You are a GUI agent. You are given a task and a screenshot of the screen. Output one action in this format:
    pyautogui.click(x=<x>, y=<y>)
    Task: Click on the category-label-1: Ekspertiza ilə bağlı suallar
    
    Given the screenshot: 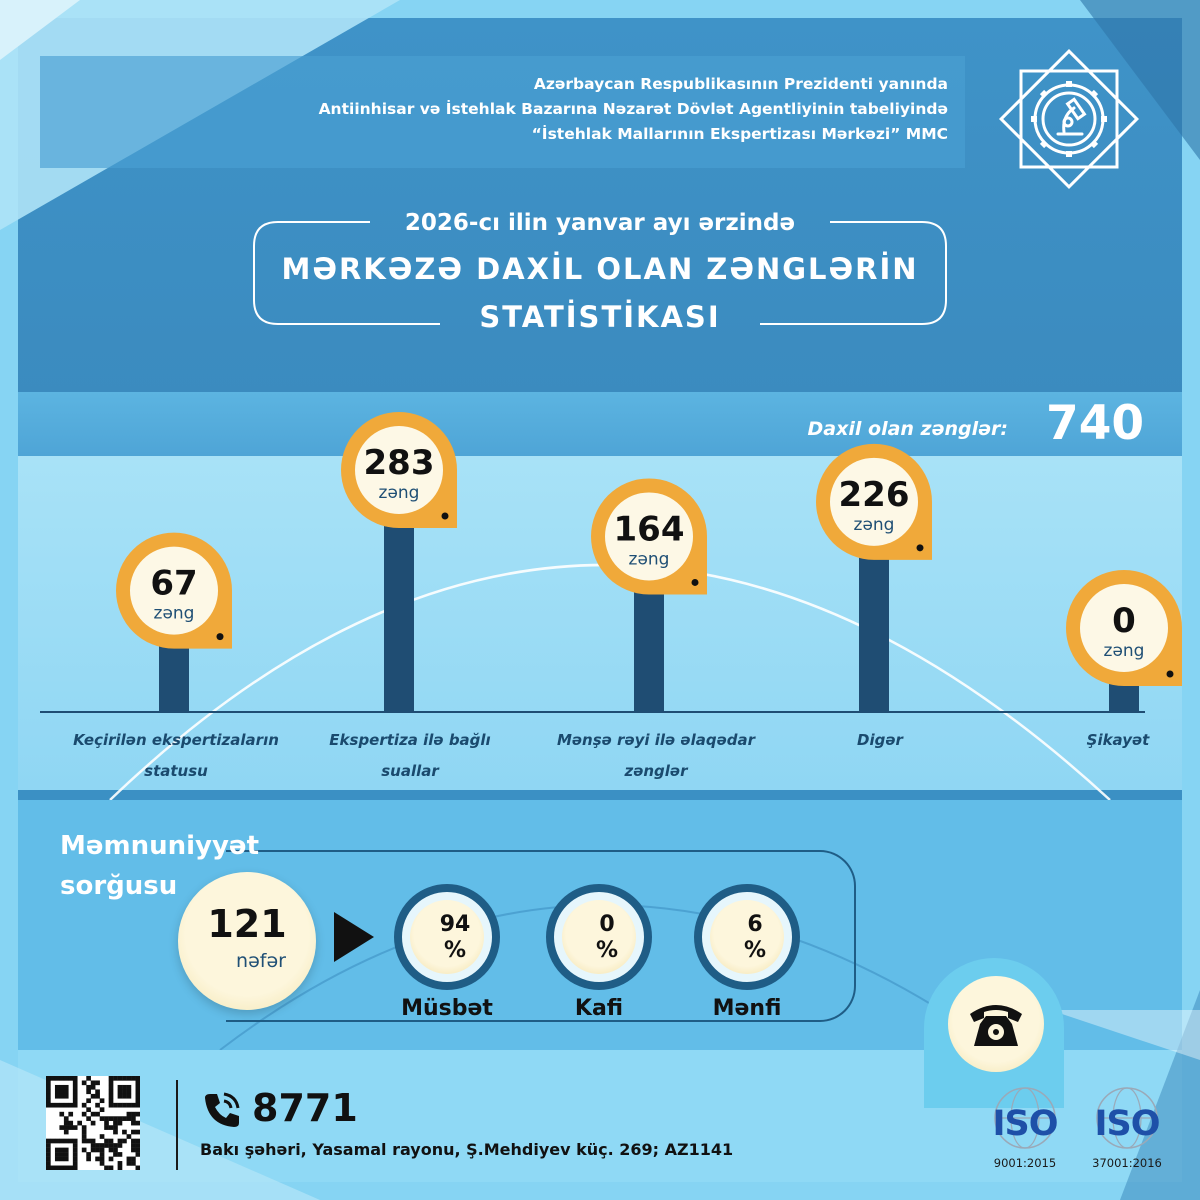 What is the action you would take?
    pyautogui.click(x=410, y=755)
    